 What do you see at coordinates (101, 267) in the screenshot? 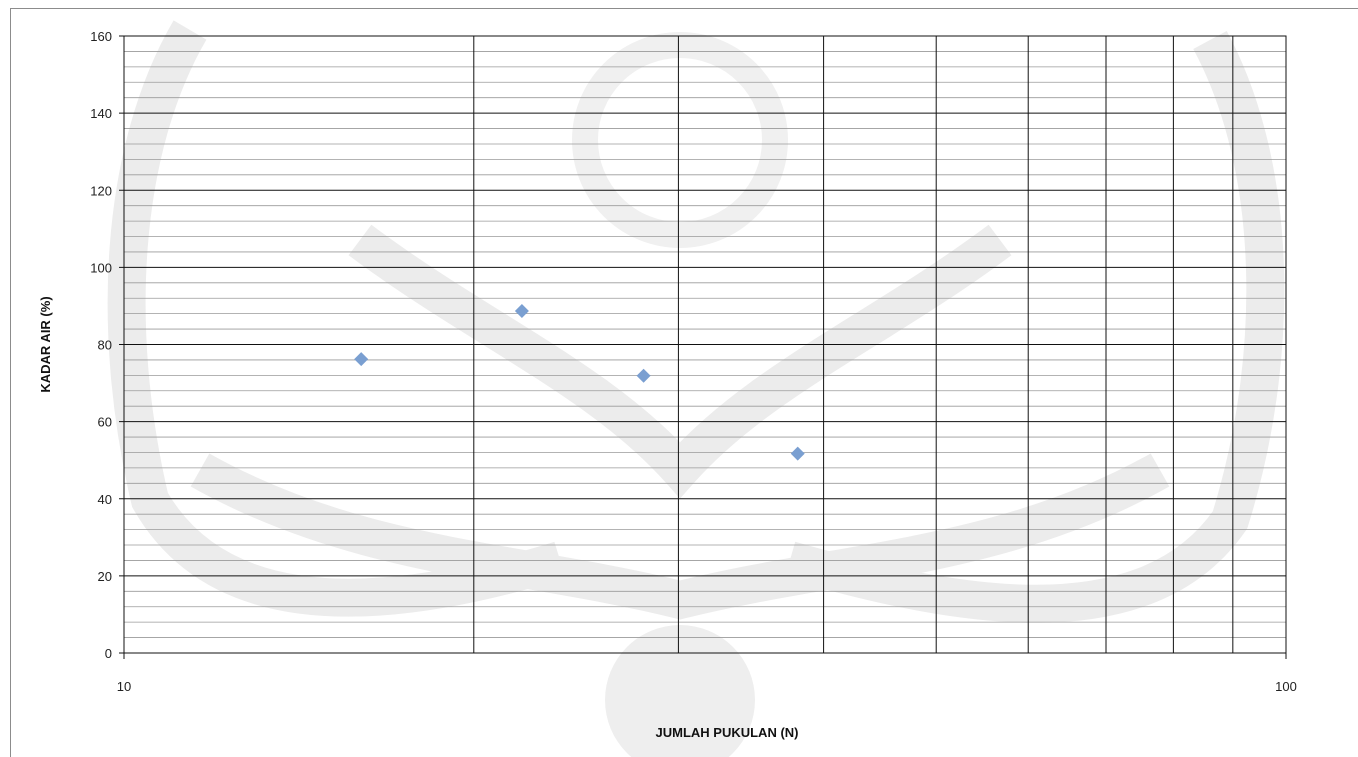
I see `y-tick-label: 100` at bounding box center [101, 267].